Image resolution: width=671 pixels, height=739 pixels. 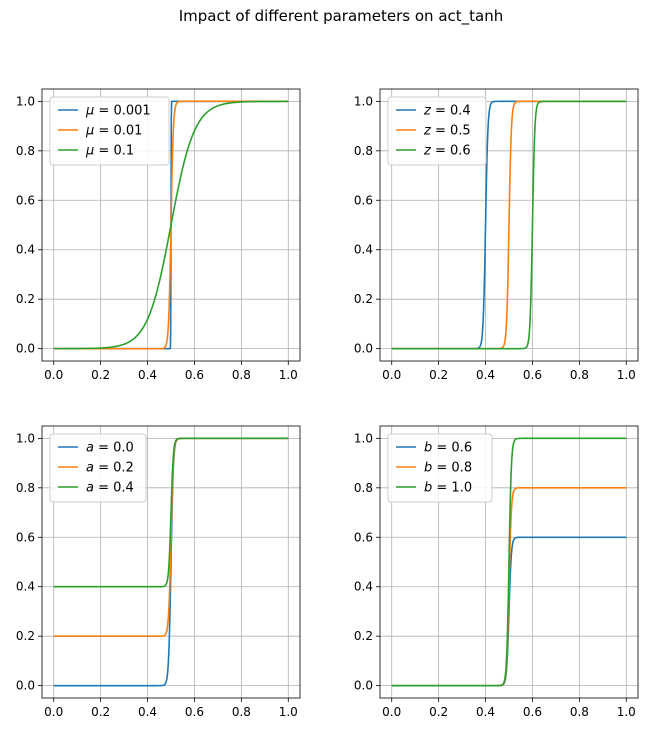 What do you see at coordinates (114, 448) in the screenshot?
I see `legend-value: = 0.0` at bounding box center [114, 448].